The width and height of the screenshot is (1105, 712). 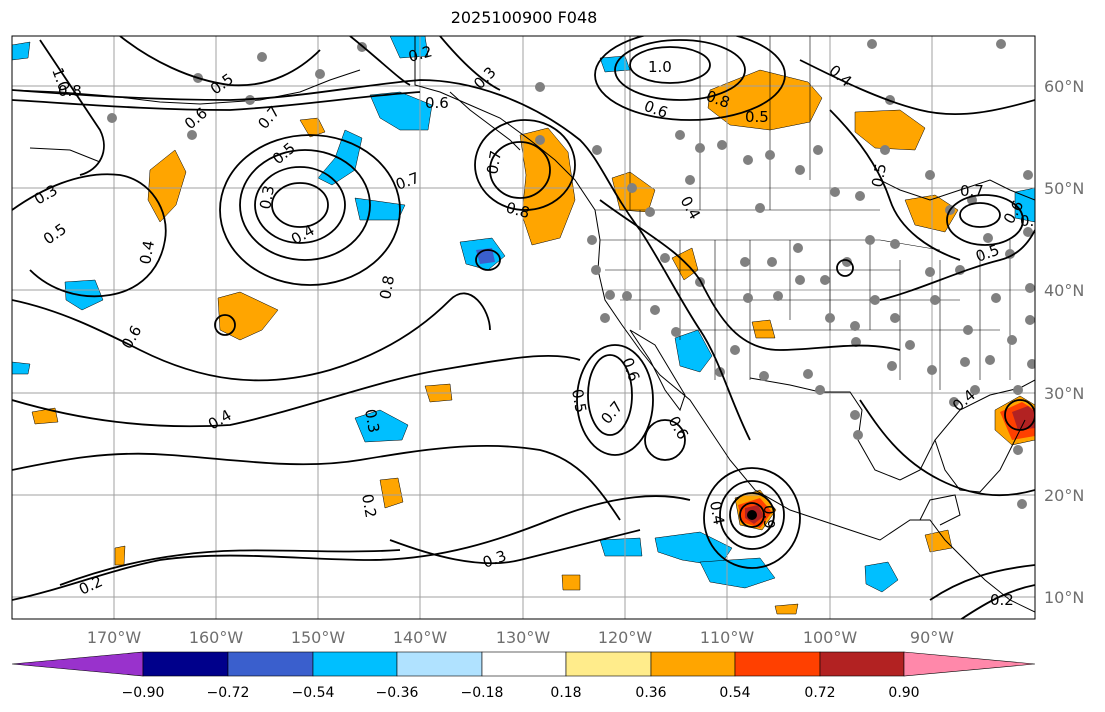 I want to click on colorbar-tick-label: −0.72, so click(x=228, y=693).